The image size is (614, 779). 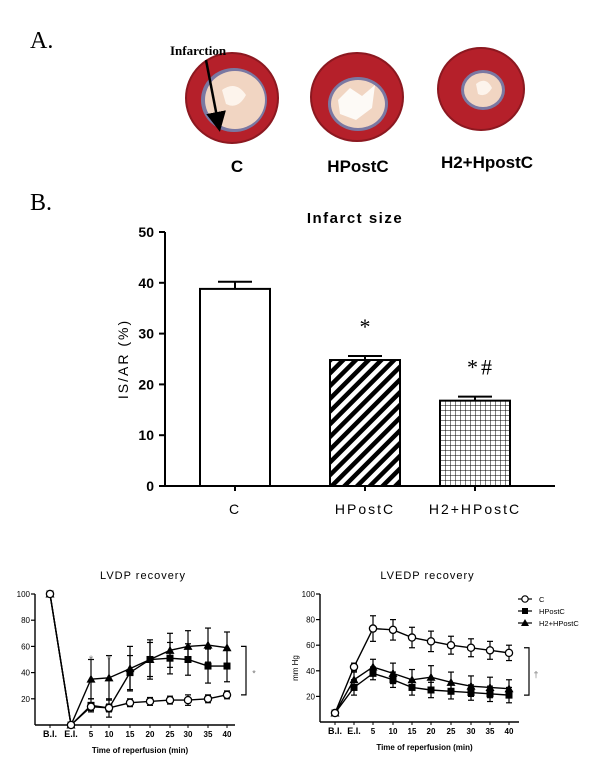 I want to click on legend-marker, so click(x=525, y=599).